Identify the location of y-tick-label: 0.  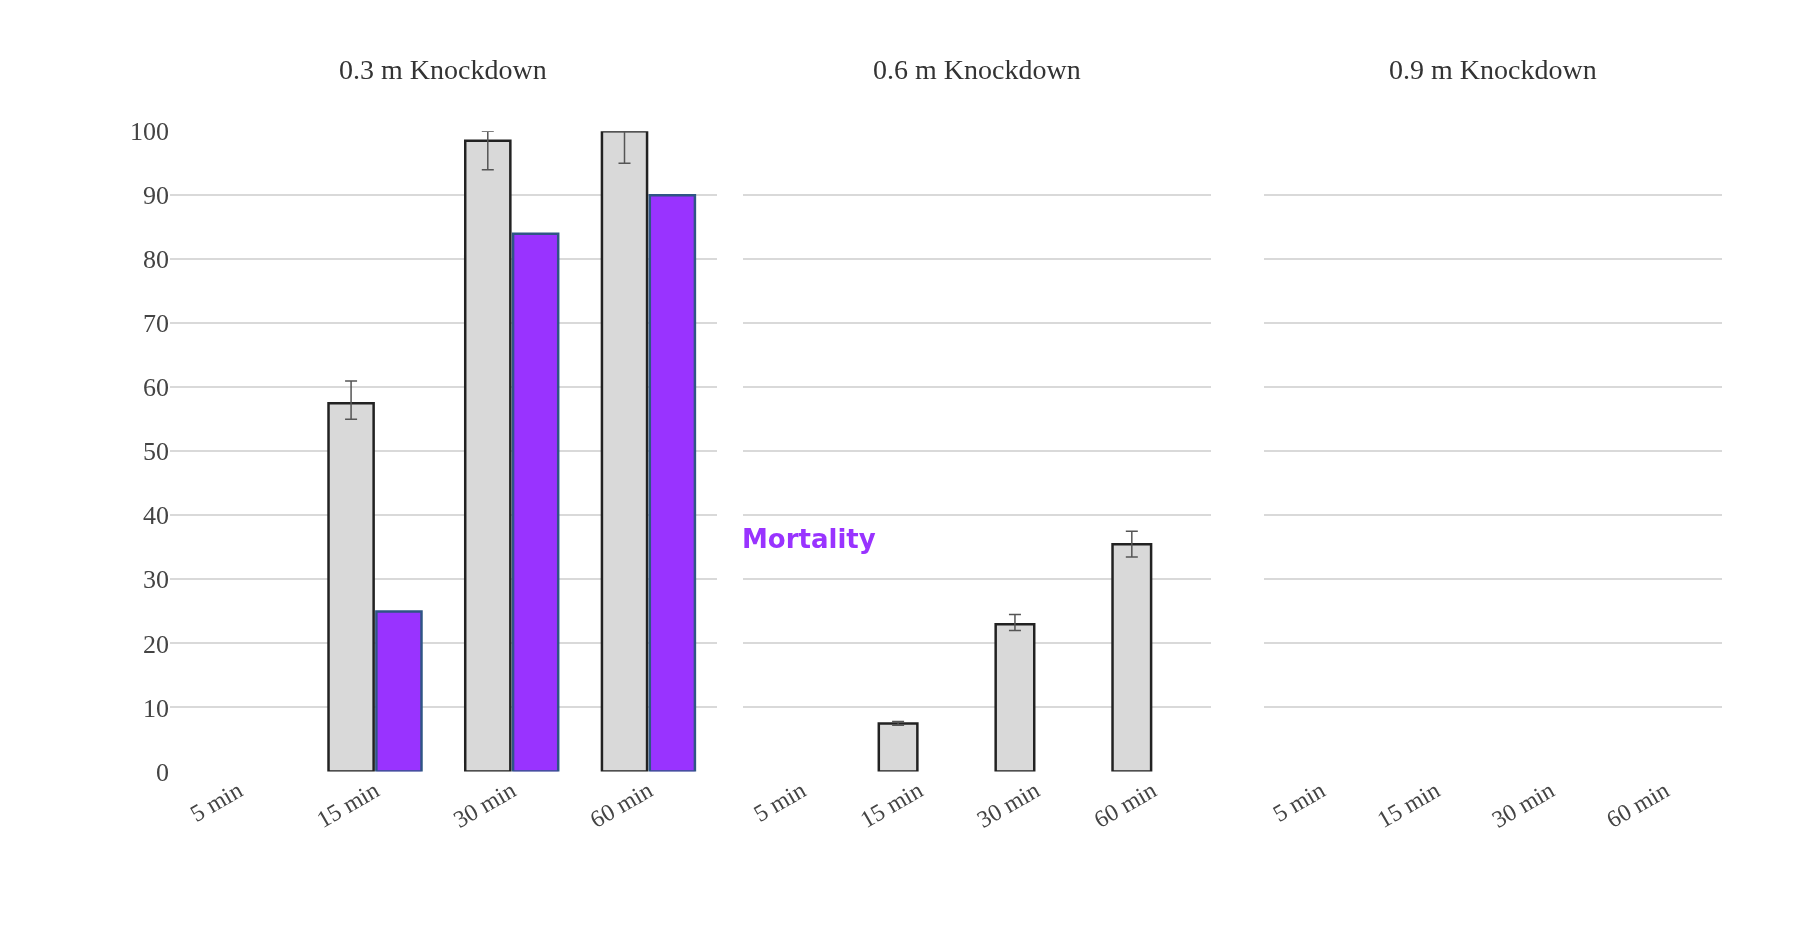
(162, 772).